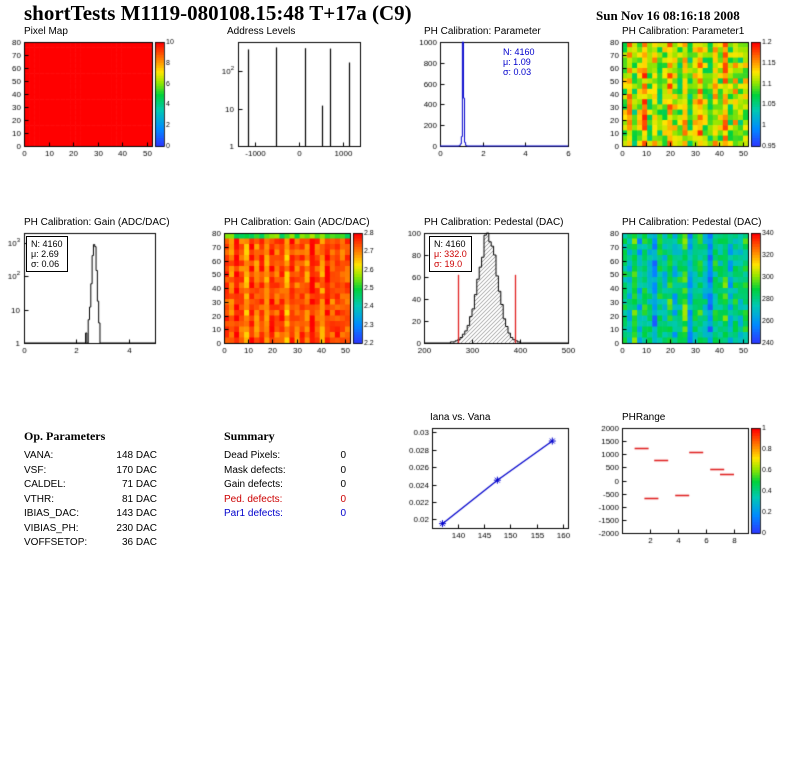  Describe the element at coordinates (46, 31) in the screenshot. I see `chart-title-pixel-map: Pixel Map` at that location.